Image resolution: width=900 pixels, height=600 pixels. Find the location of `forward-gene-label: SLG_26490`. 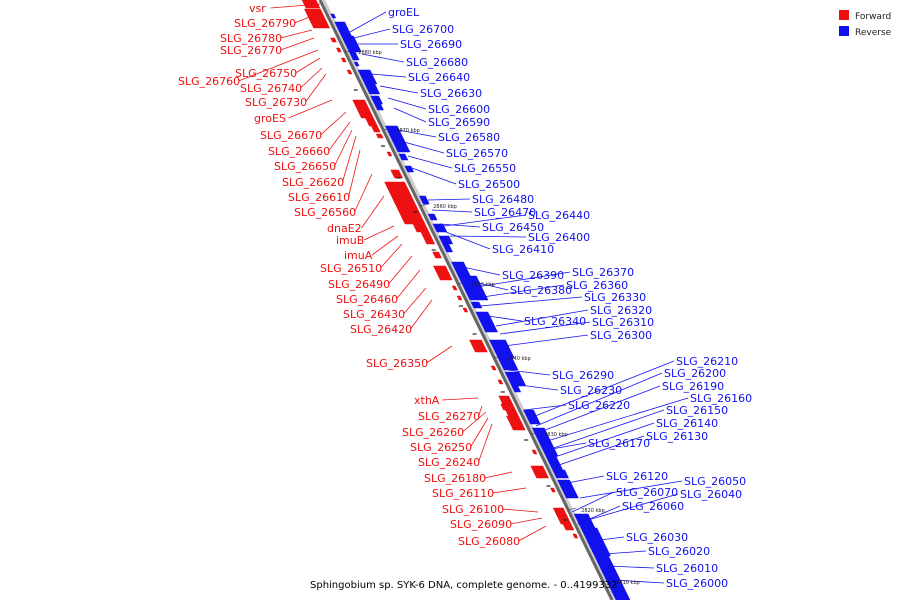

forward-gene-label: SLG_26490 is located at coordinates (359, 284).